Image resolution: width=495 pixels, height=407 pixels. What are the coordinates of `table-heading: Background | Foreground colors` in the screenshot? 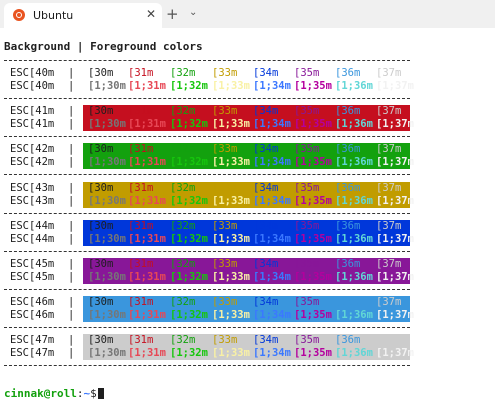 It's located at (103, 46).